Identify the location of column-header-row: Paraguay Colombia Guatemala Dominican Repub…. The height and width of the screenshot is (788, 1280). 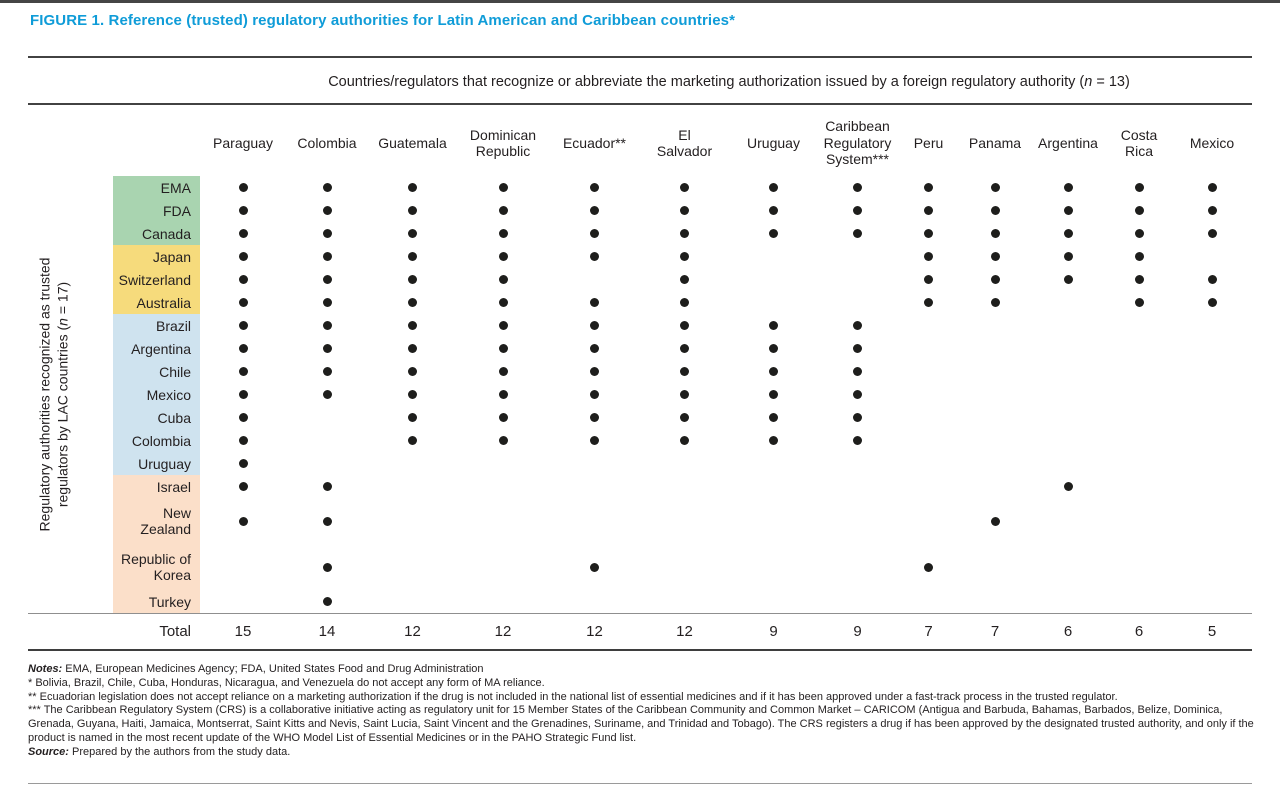
(640, 143).